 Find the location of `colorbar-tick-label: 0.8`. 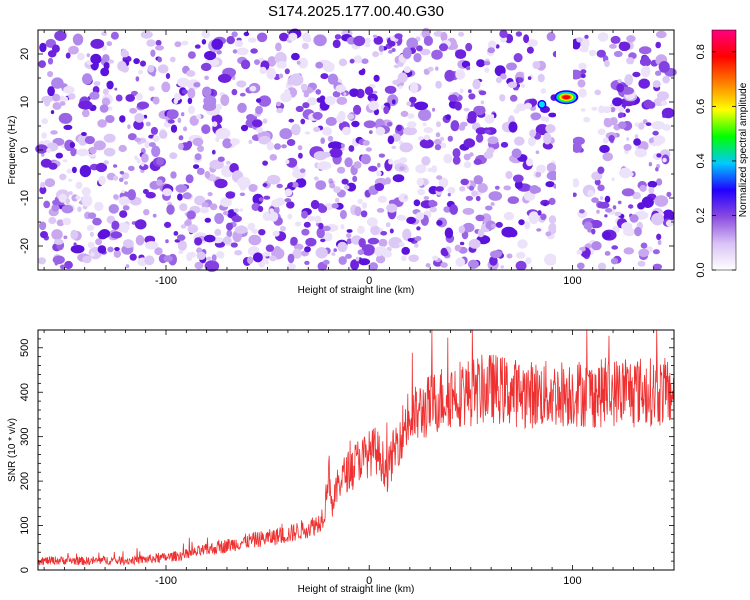

colorbar-tick-label: 0.8 is located at coordinates (701, 51).